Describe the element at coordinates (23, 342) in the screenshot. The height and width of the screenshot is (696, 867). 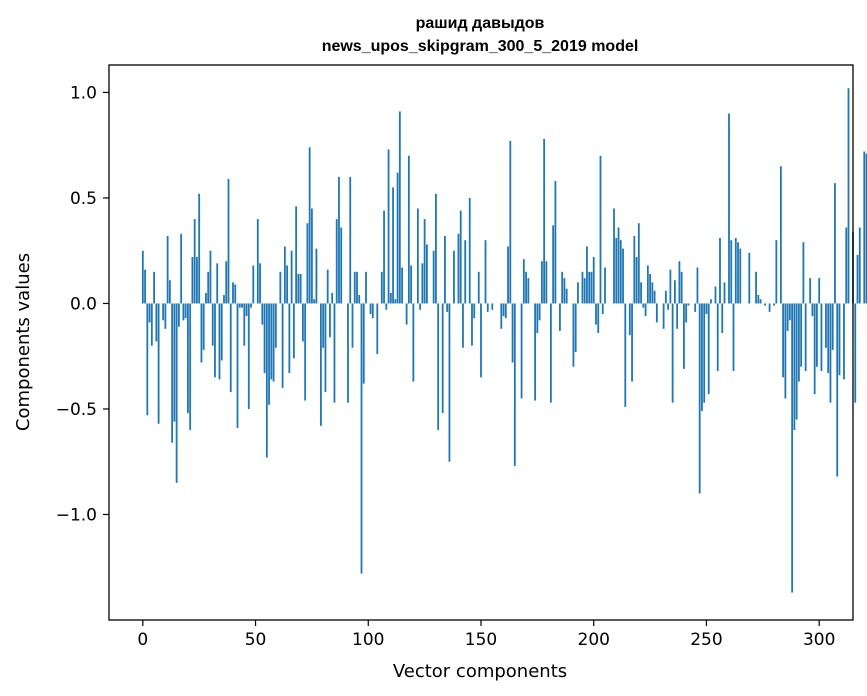
I see `y-axis-label: Components values` at that location.